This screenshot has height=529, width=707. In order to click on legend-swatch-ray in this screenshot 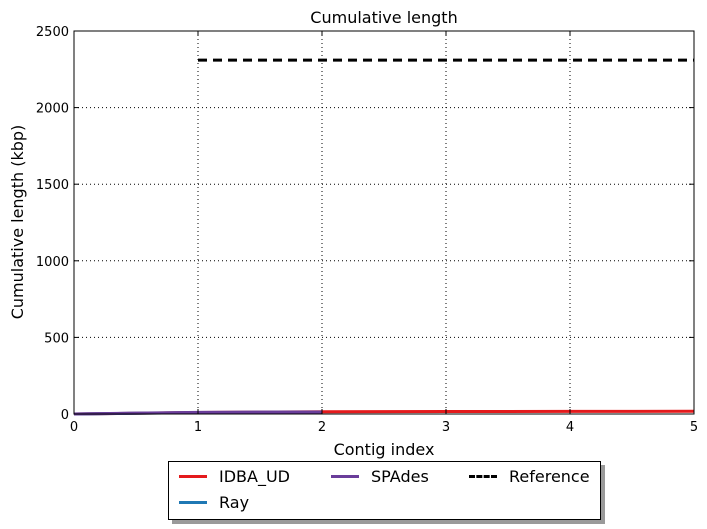, I will do `click(193, 502)`.